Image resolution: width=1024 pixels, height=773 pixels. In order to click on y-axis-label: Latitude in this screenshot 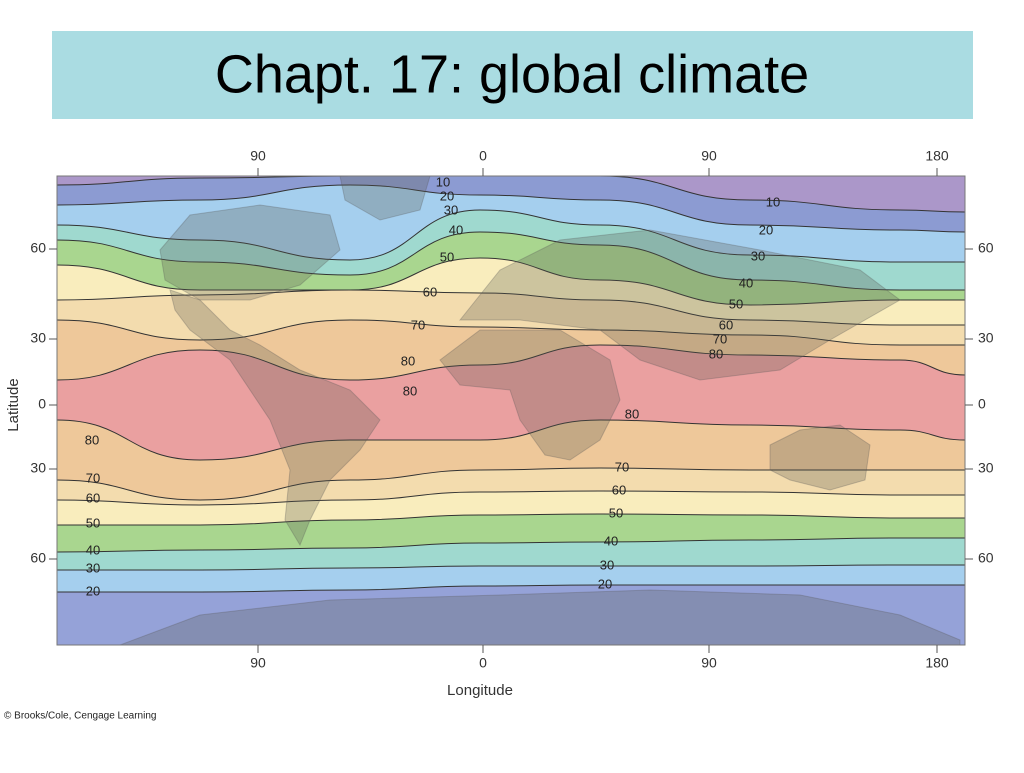, I will do `click(13, 404)`.